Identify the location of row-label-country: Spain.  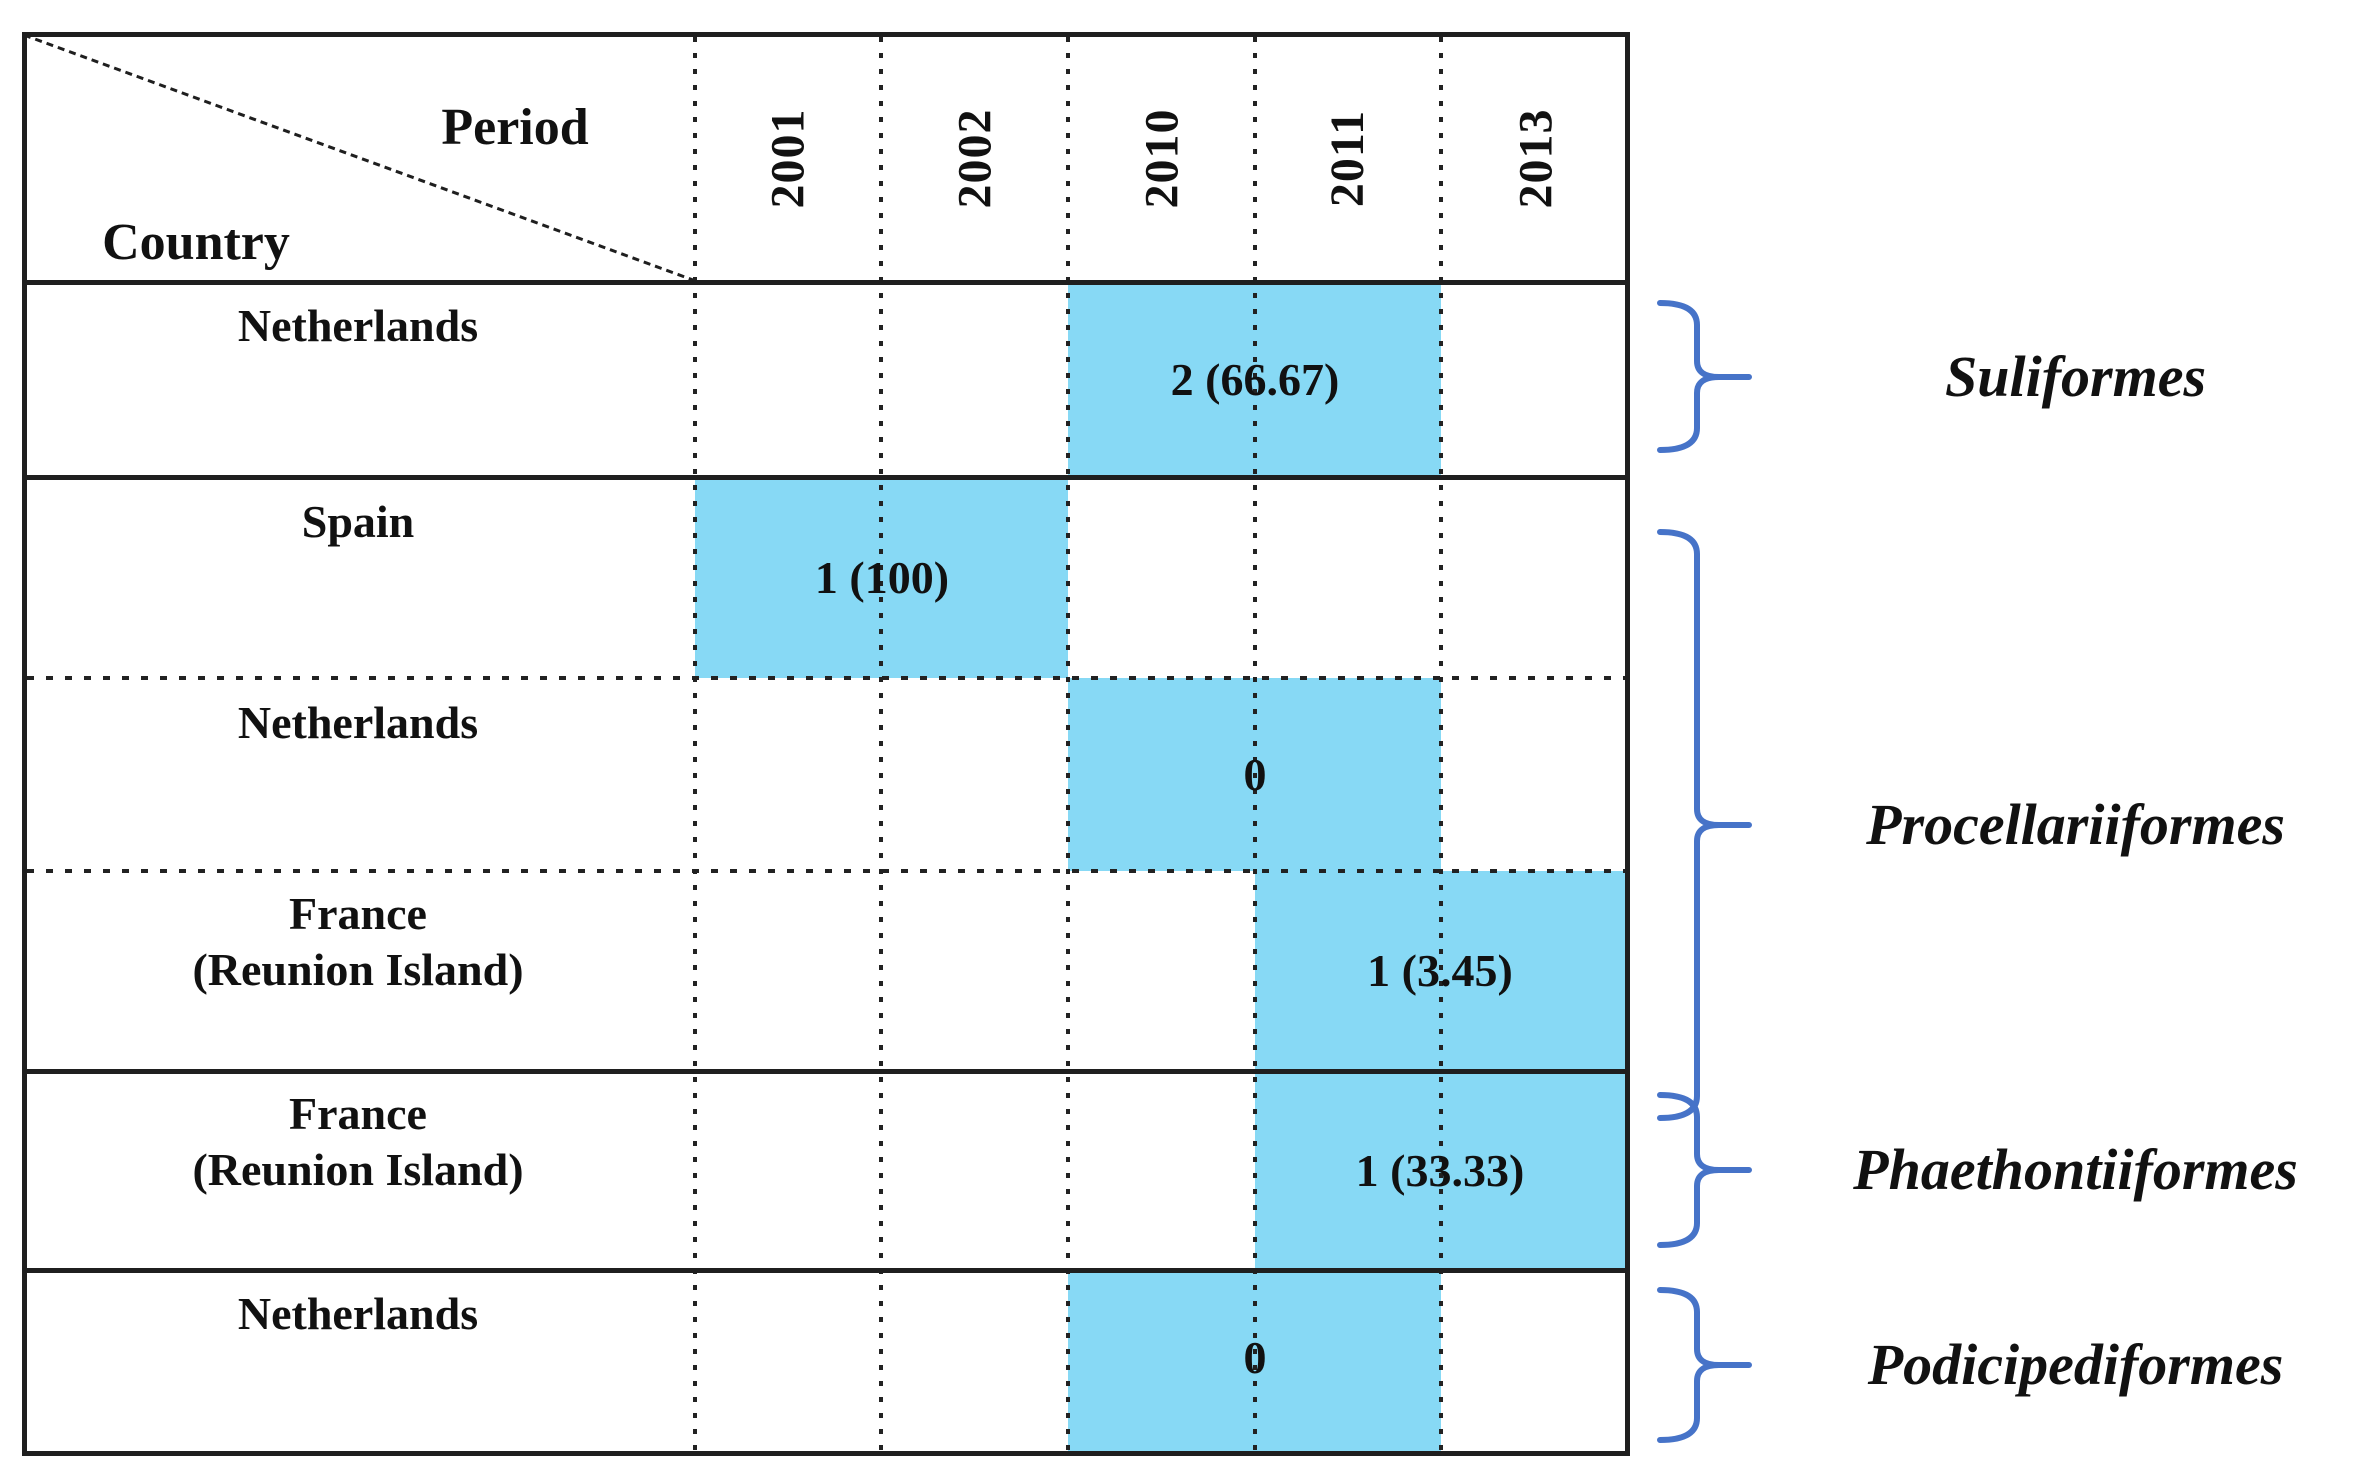
(358, 522).